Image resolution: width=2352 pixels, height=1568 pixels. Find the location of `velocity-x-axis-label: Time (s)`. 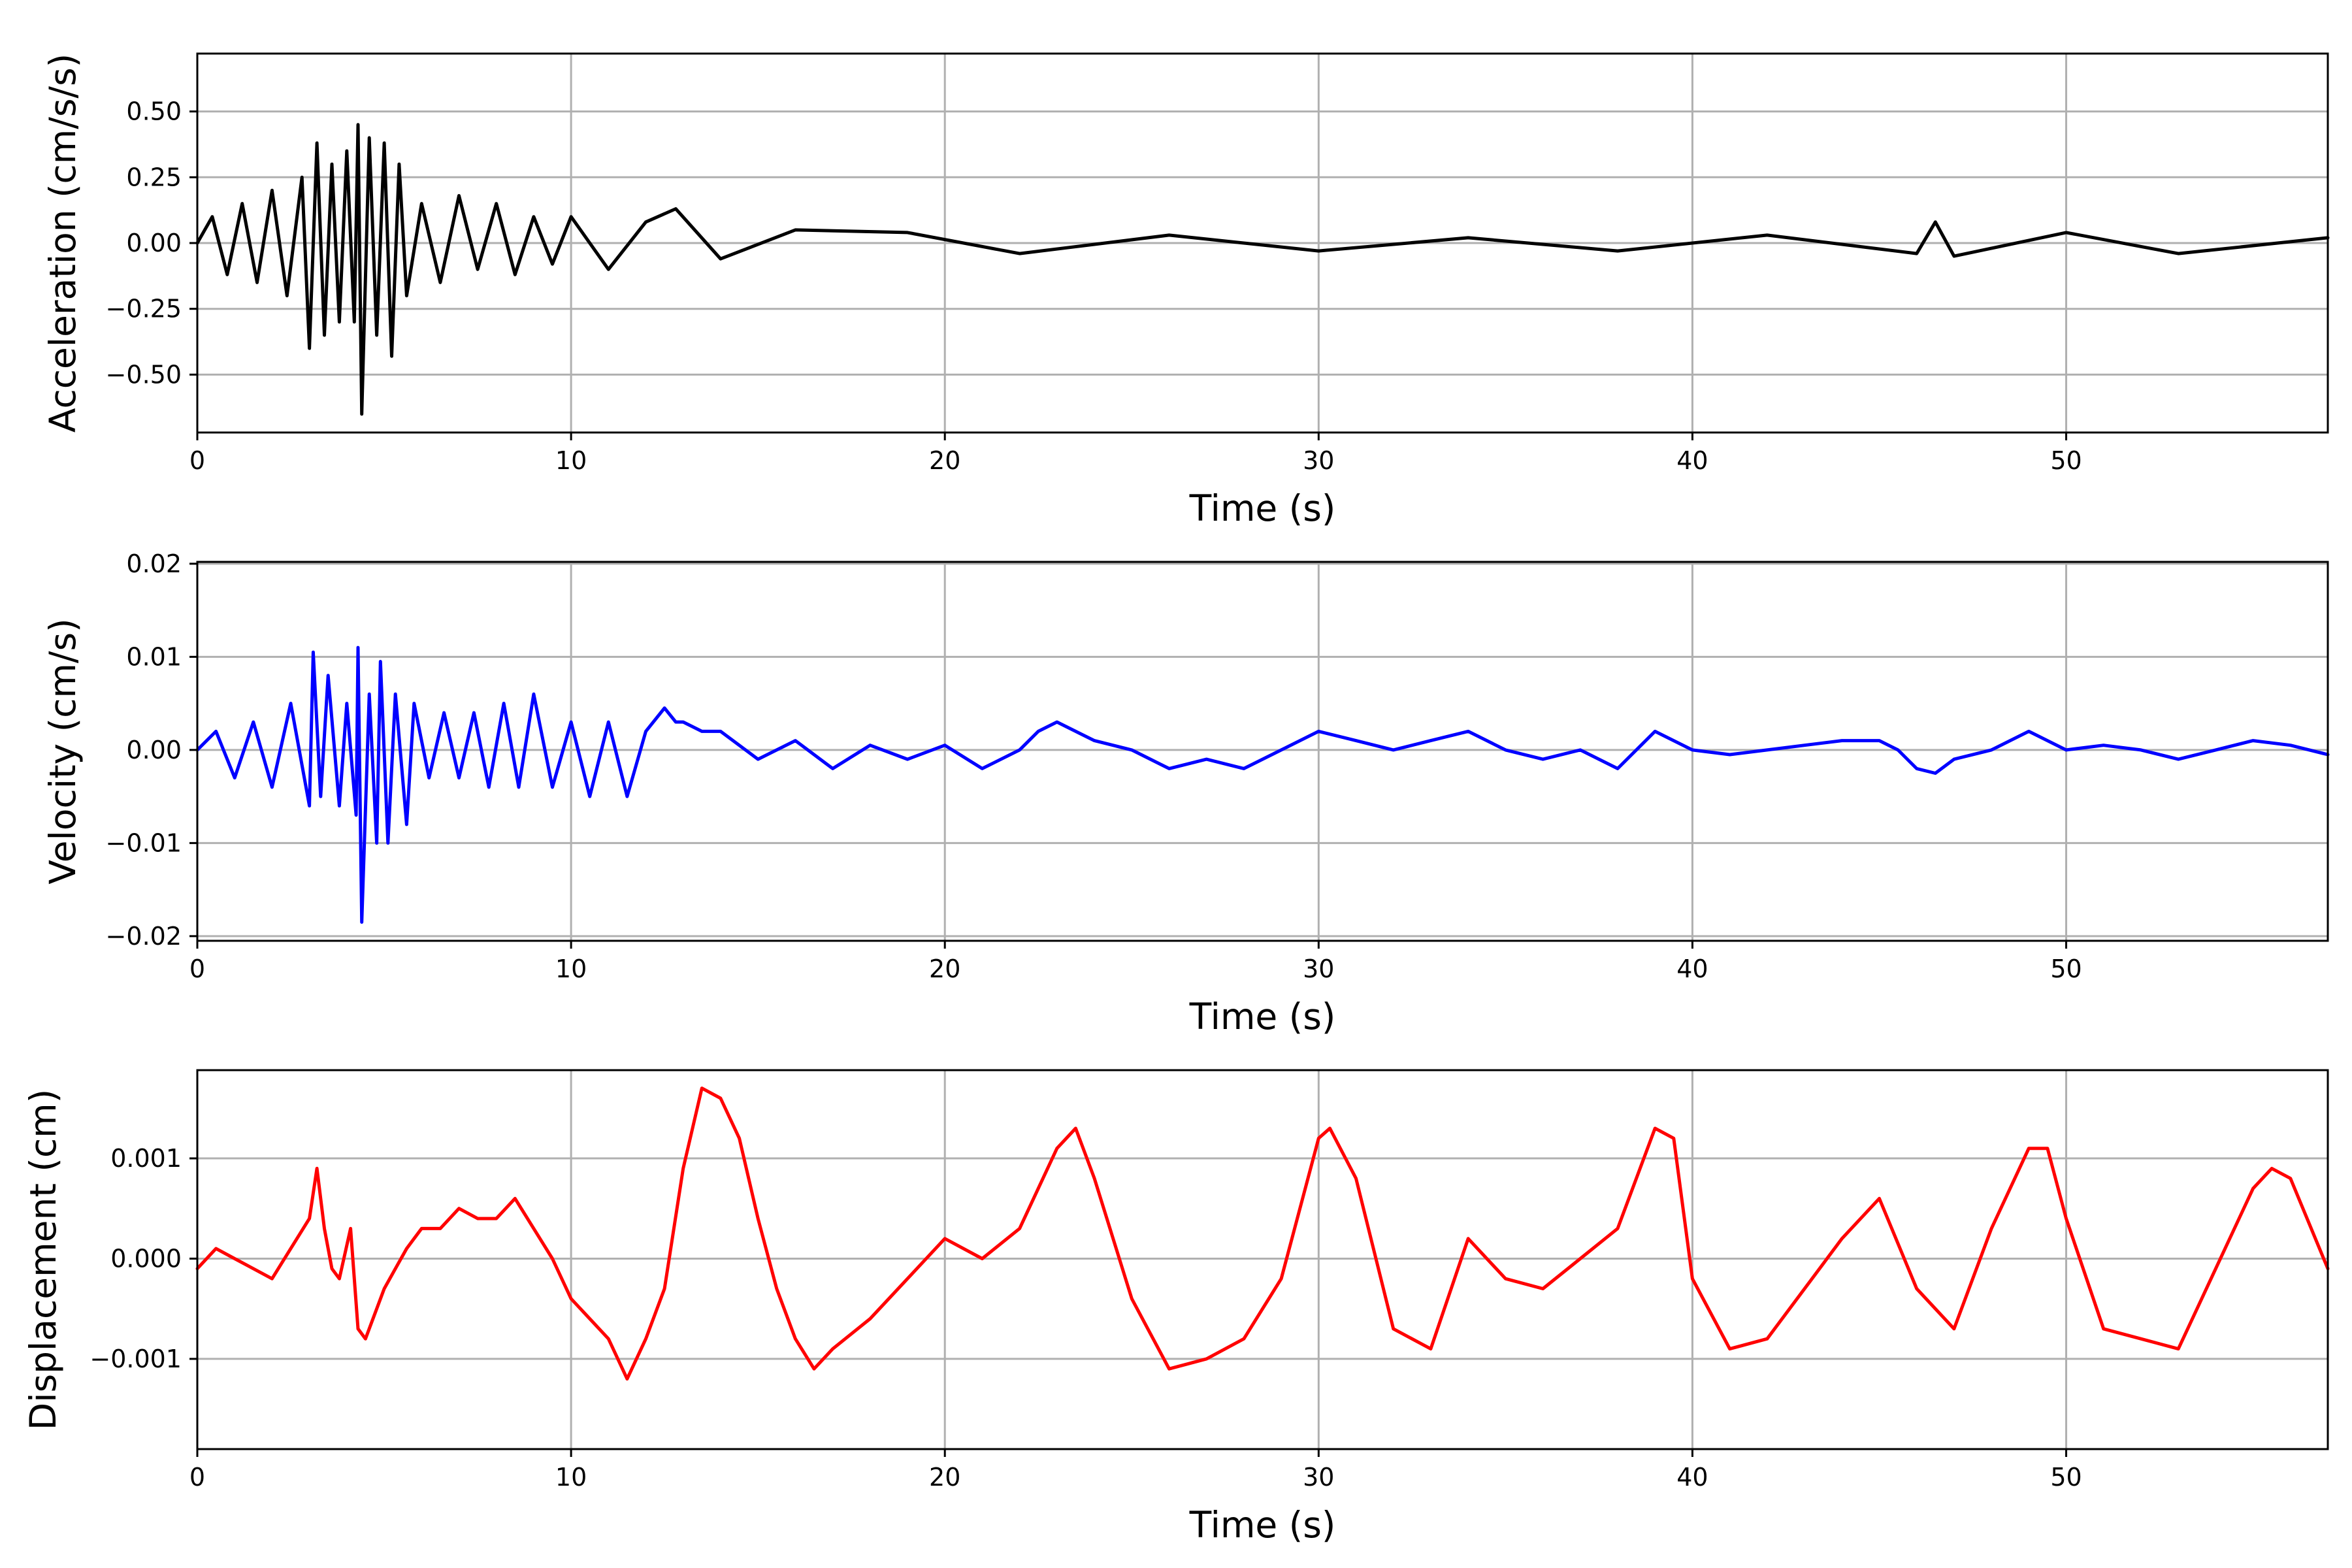

velocity-x-axis-label: Time (s) is located at coordinates (1262, 1016).